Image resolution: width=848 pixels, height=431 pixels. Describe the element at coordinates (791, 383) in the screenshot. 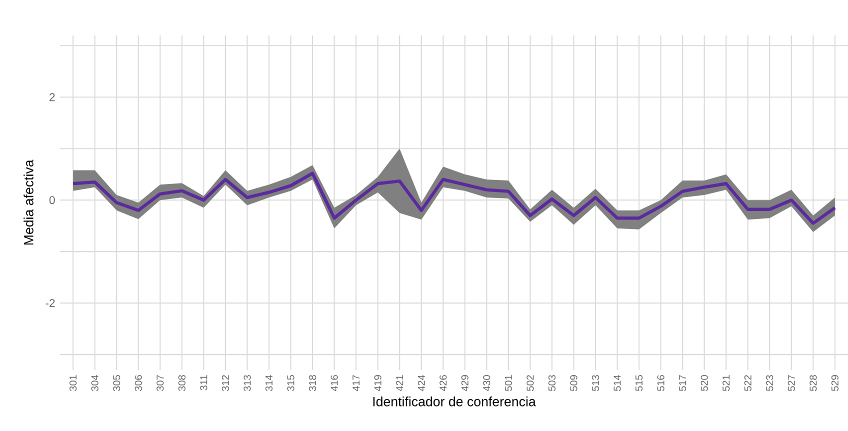

I see `x-tick-label: 527` at that location.